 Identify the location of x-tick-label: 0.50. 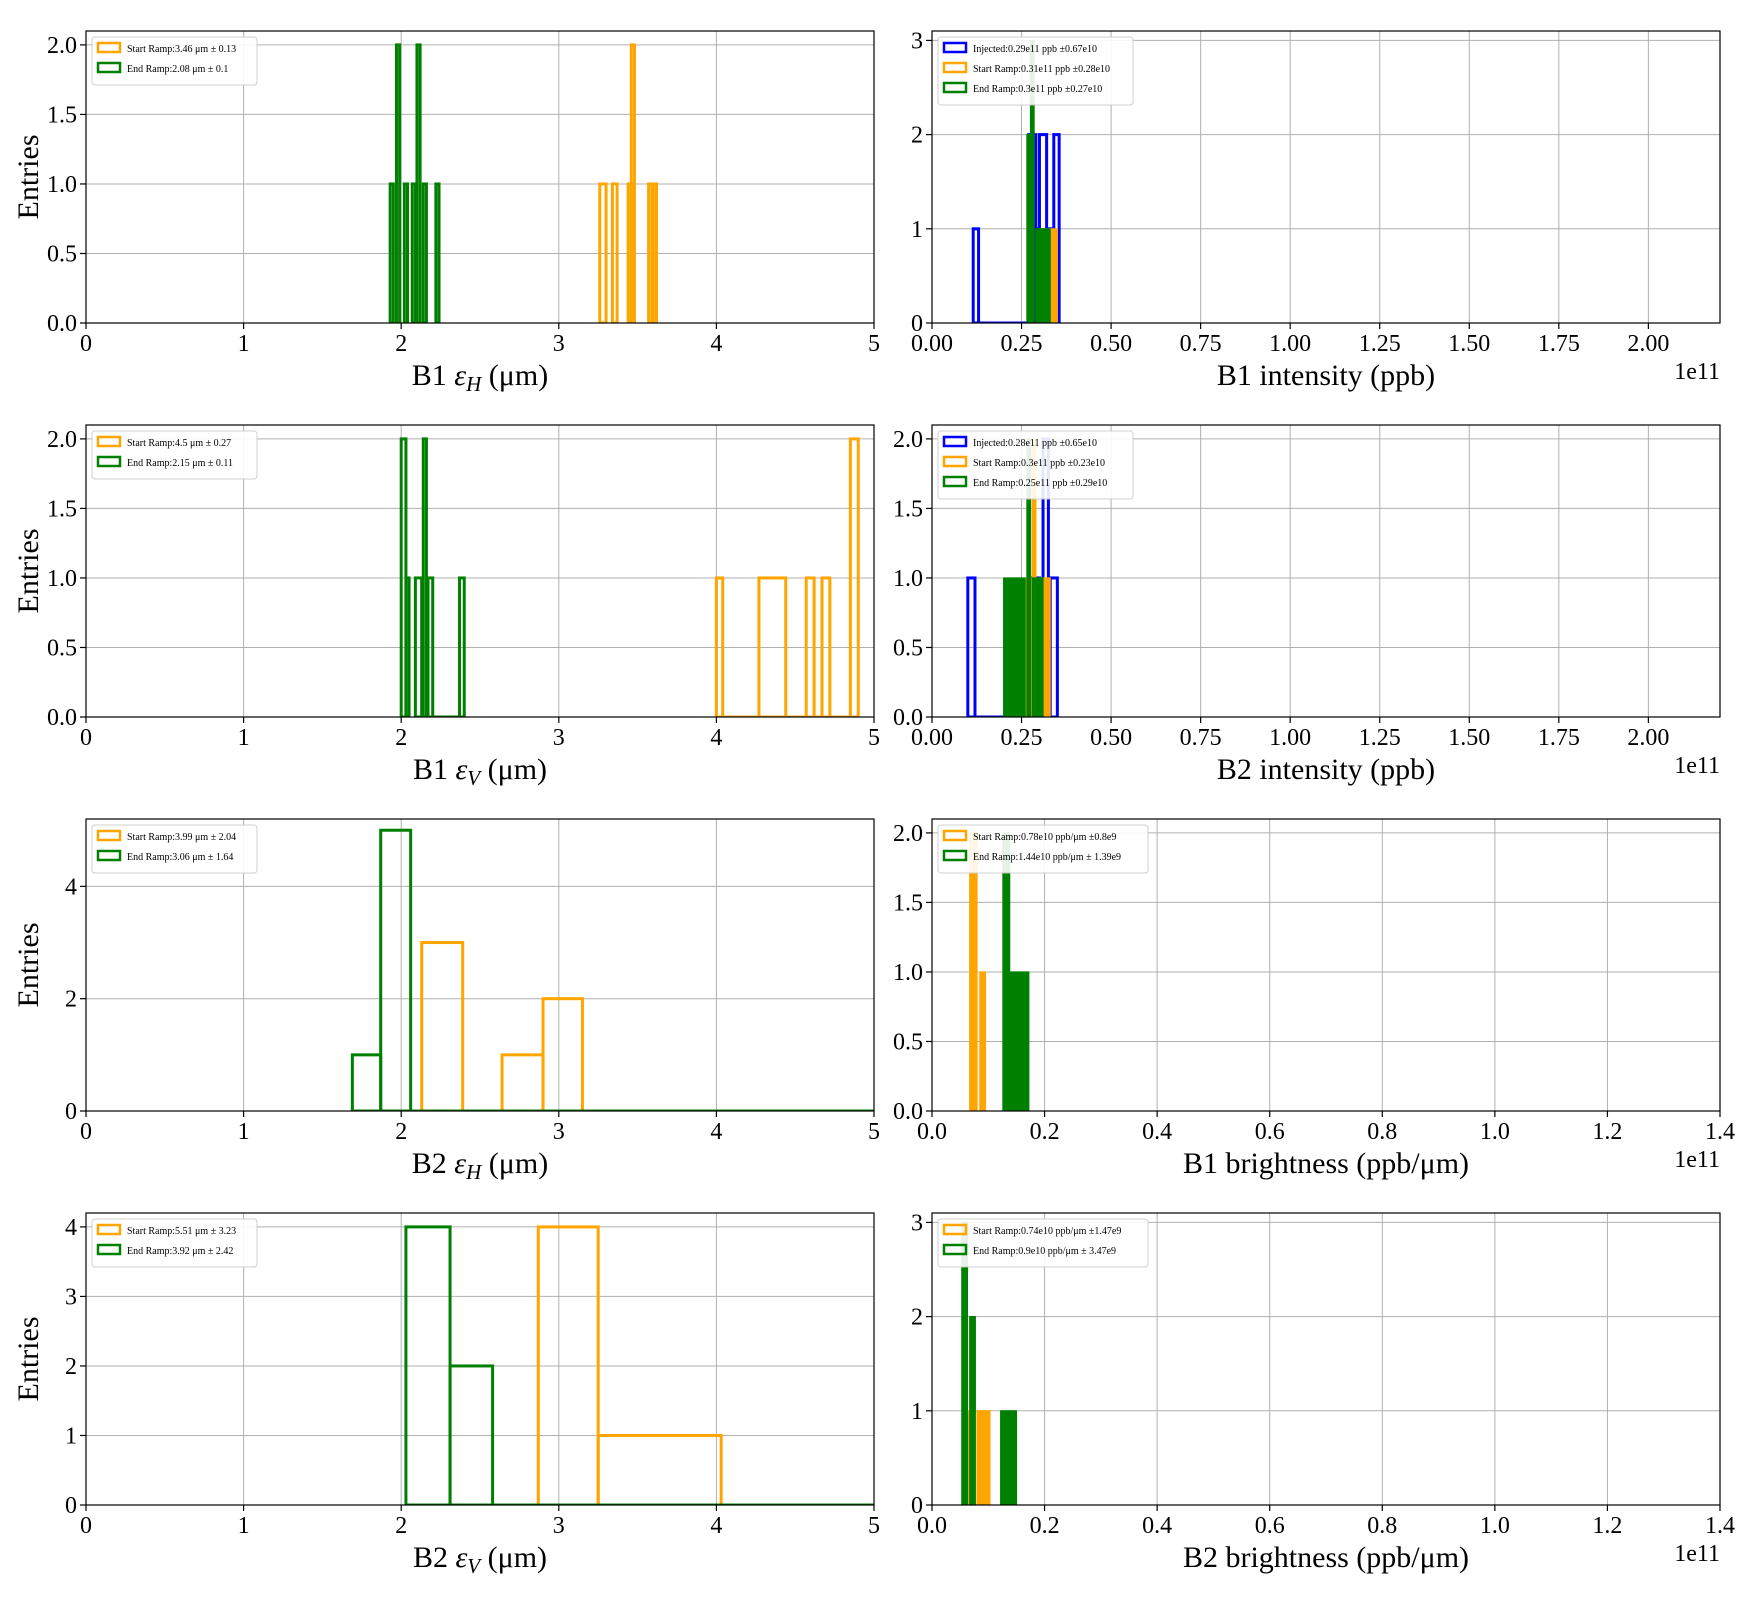
(1111, 344).